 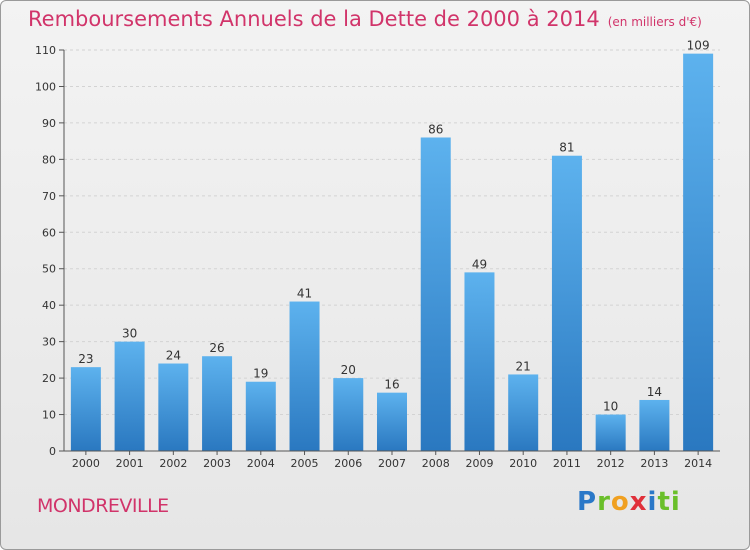 What do you see at coordinates (304, 294) in the screenshot?
I see `bar-value-label: 41` at bounding box center [304, 294].